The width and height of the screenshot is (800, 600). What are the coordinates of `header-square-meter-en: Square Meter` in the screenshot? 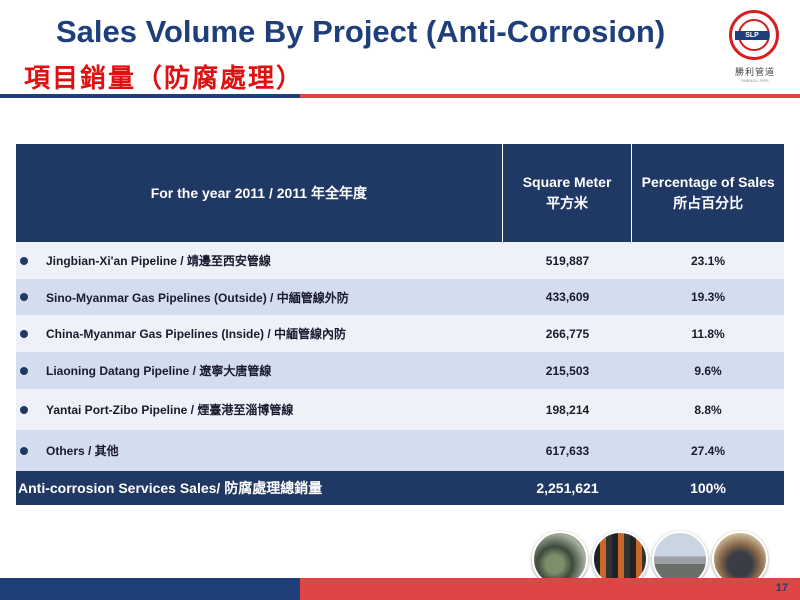 It's located at (567, 181).